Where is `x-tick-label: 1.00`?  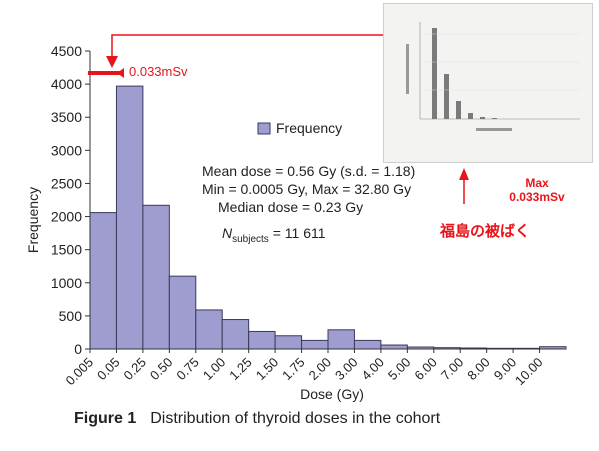 x-tick-label: 1.00 is located at coordinates (214, 369).